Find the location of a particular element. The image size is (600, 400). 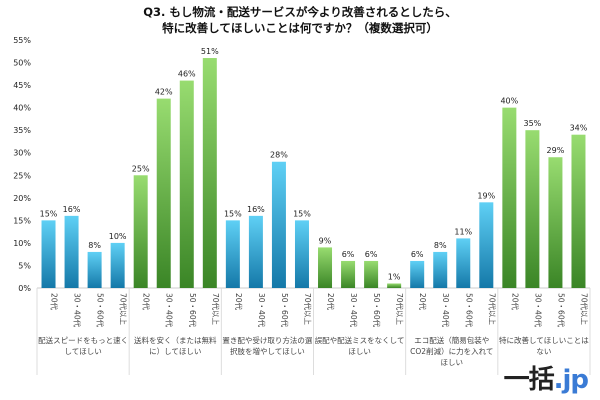

category-label: CO2削減）に力を入れて is located at coordinates (451, 351).